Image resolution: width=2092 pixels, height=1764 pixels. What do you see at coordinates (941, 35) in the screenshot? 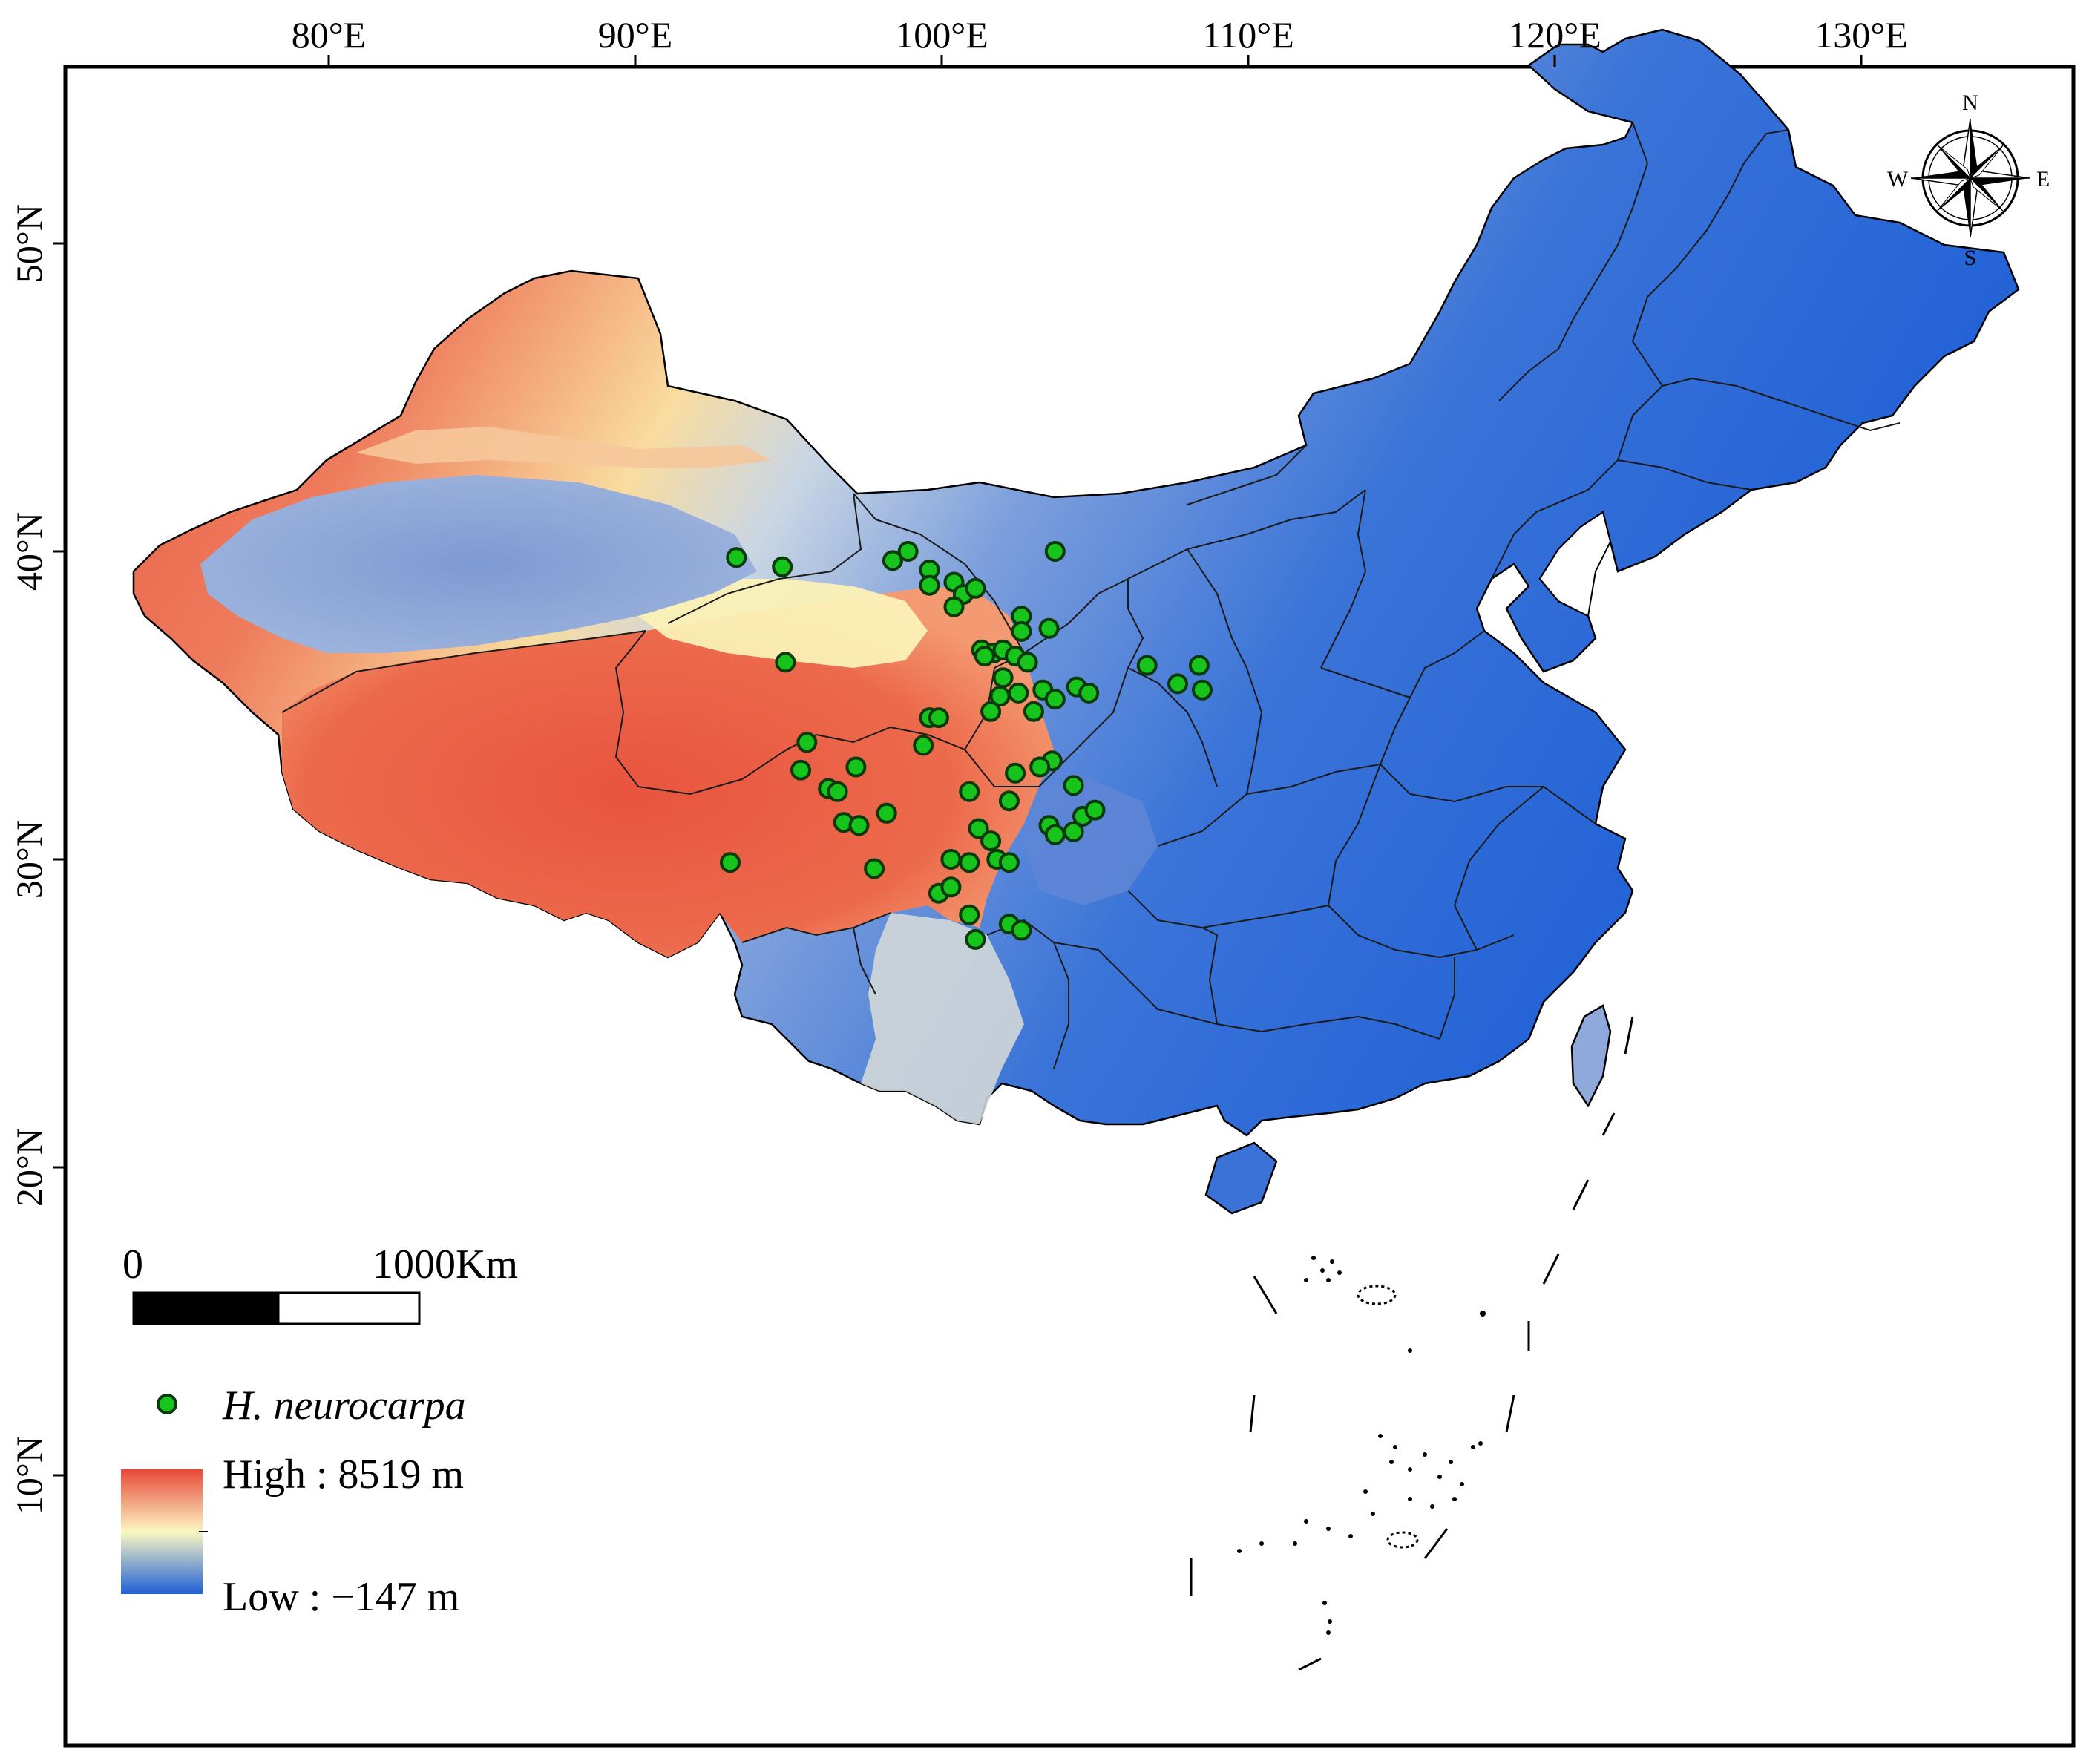
I see `x-tick-label: 100°E` at bounding box center [941, 35].